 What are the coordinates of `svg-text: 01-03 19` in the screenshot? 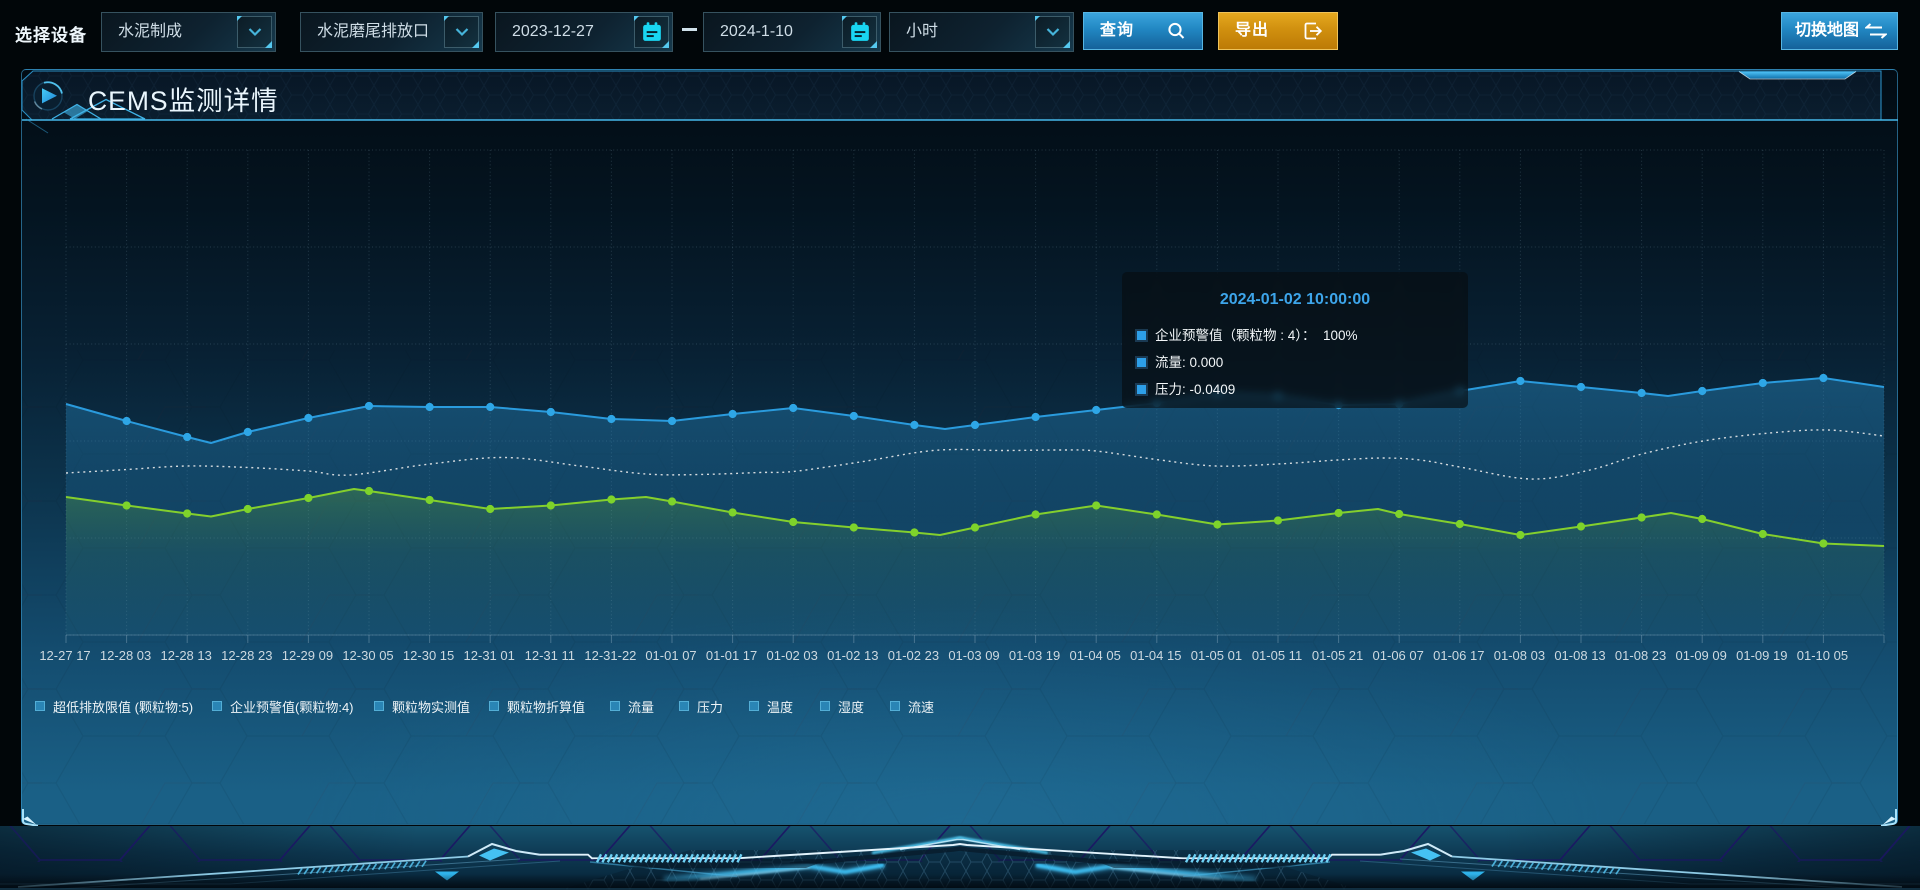 It's located at (1034, 655).